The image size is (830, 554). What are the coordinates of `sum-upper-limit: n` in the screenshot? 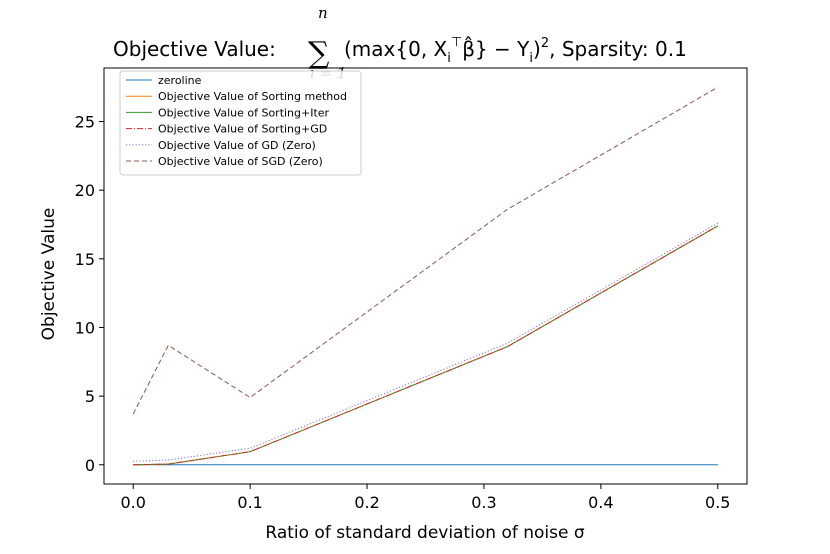 It's located at (323, 13).